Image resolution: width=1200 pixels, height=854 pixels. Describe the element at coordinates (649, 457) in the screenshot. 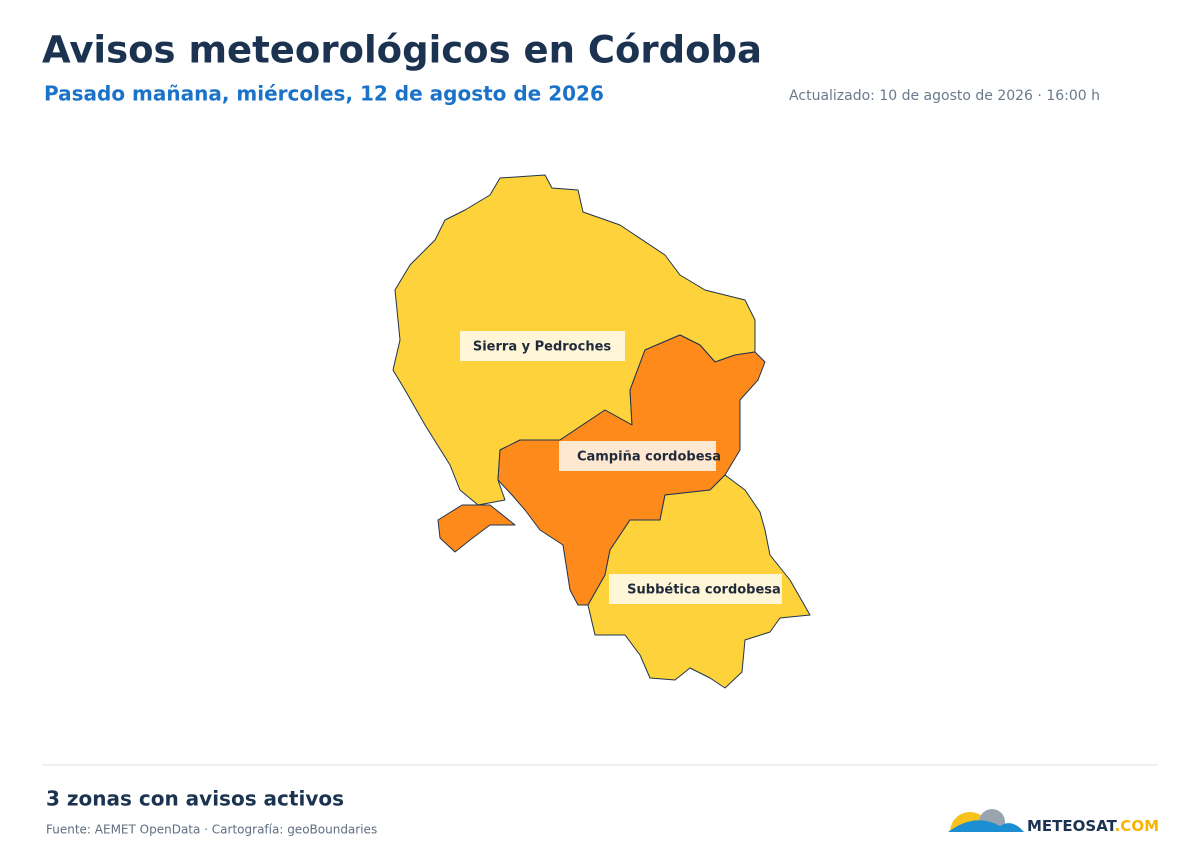

I see `zone-label: Campiña cordobesa` at that location.